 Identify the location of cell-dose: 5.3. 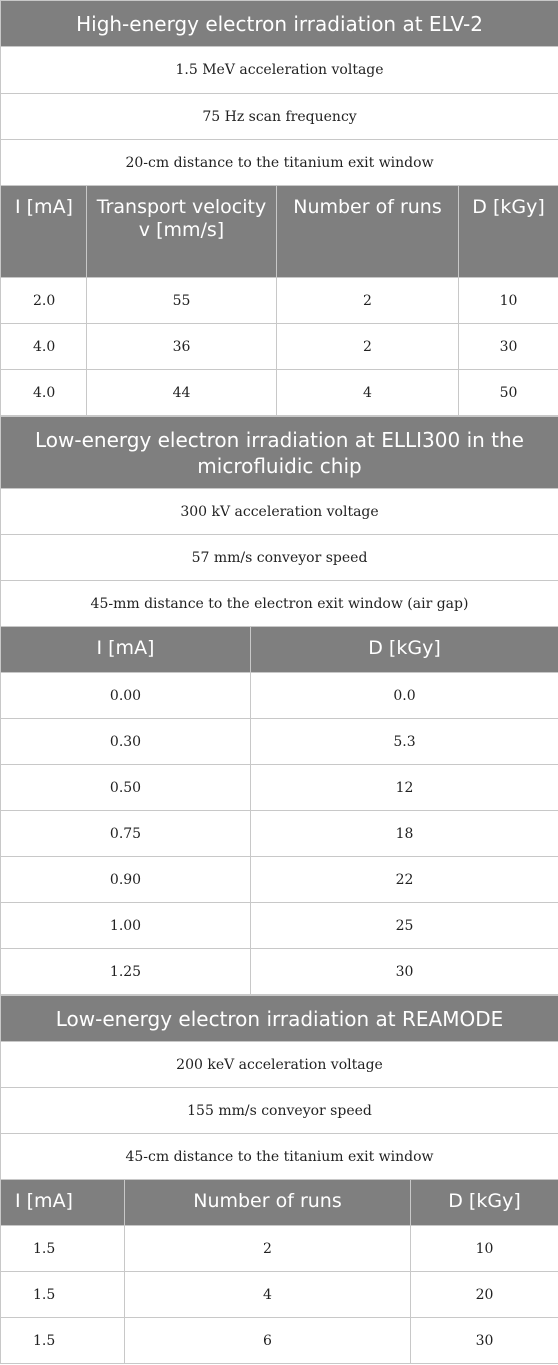
(404, 741).